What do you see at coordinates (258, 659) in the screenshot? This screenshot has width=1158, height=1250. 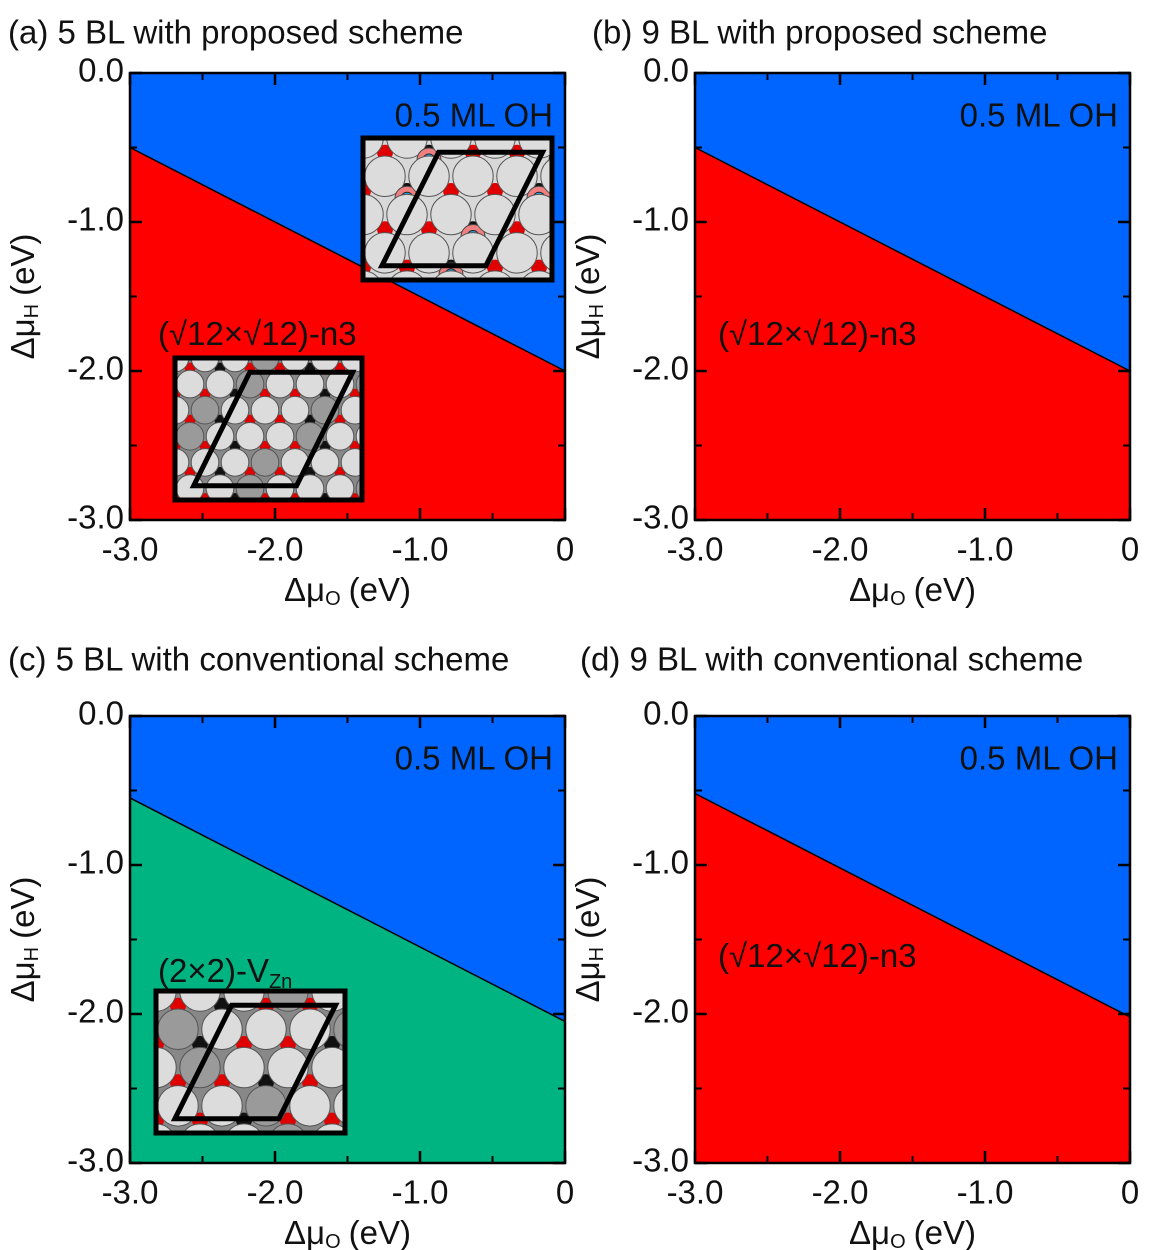 I see `panel-title: (c) 5 BL with conventional scheme` at bounding box center [258, 659].